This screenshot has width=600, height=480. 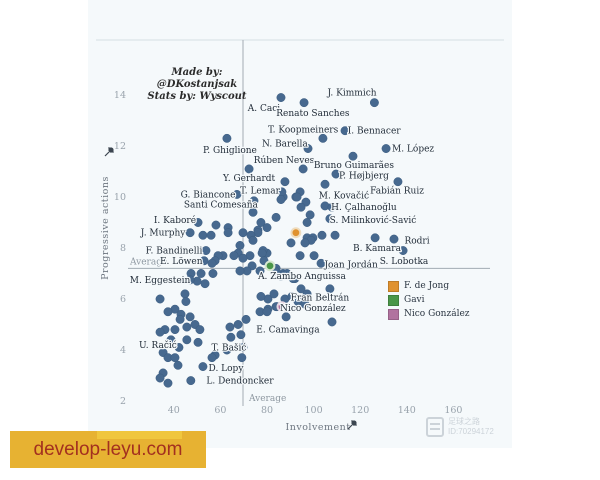 I want to click on svg-text: 60, so click(x=220, y=410).